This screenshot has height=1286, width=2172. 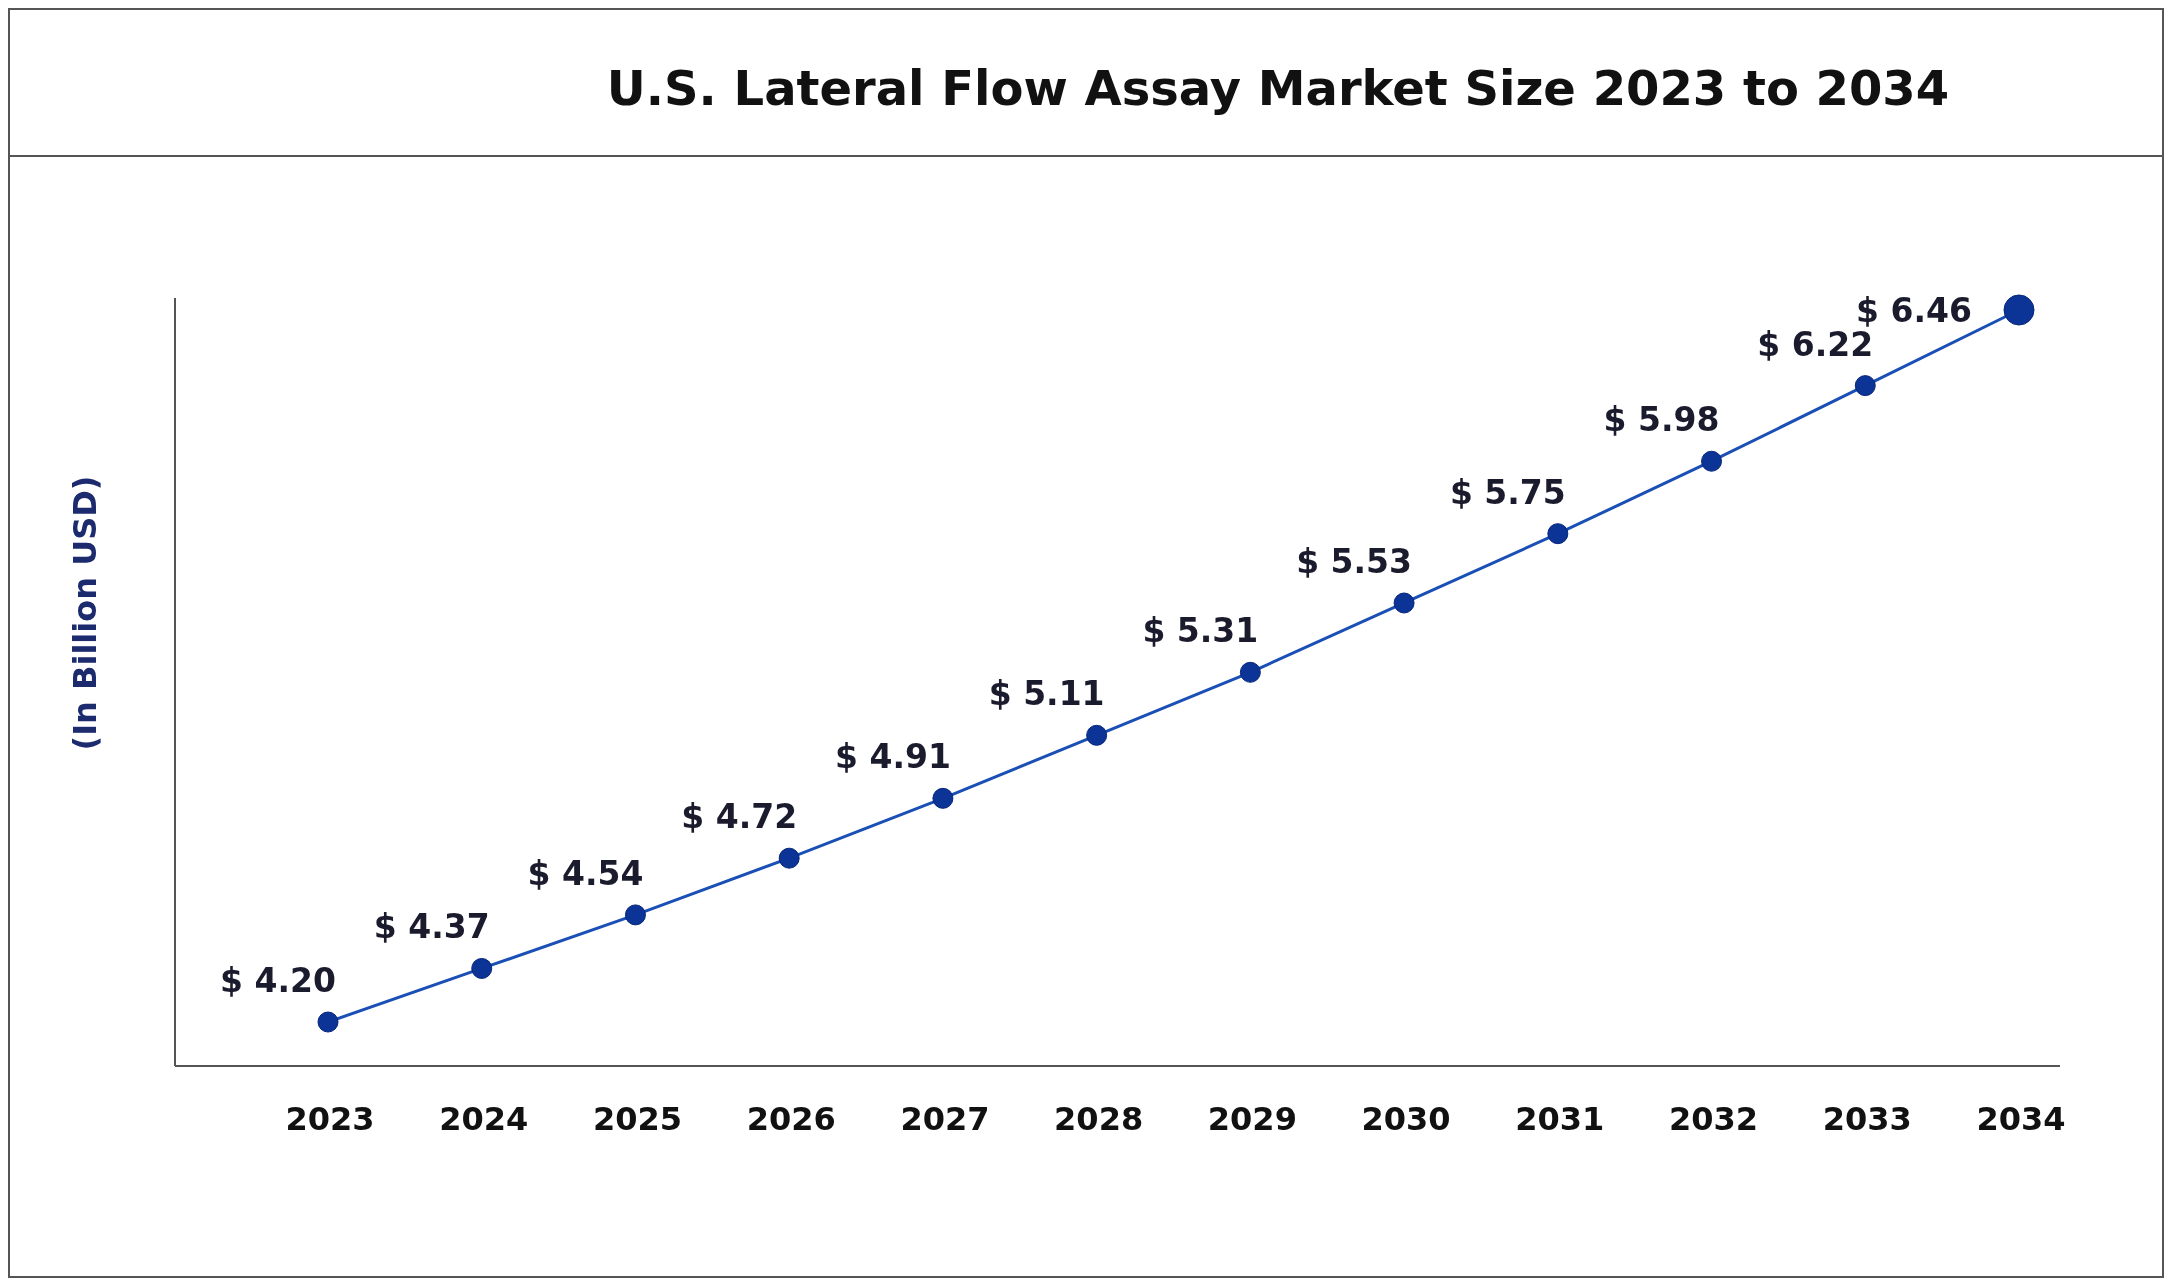 I want to click on x-tick-label: 2030, so click(x=1406, y=1119).